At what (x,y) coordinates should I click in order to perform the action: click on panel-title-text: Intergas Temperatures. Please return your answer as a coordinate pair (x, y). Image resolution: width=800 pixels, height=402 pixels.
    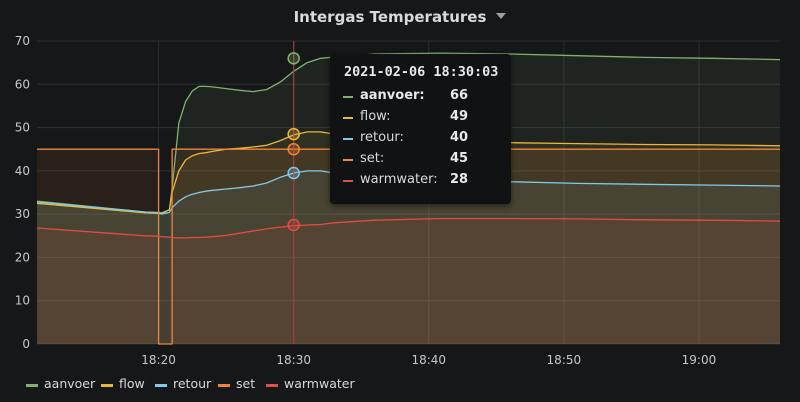
    Looking at the image, I should click on (390, 17).